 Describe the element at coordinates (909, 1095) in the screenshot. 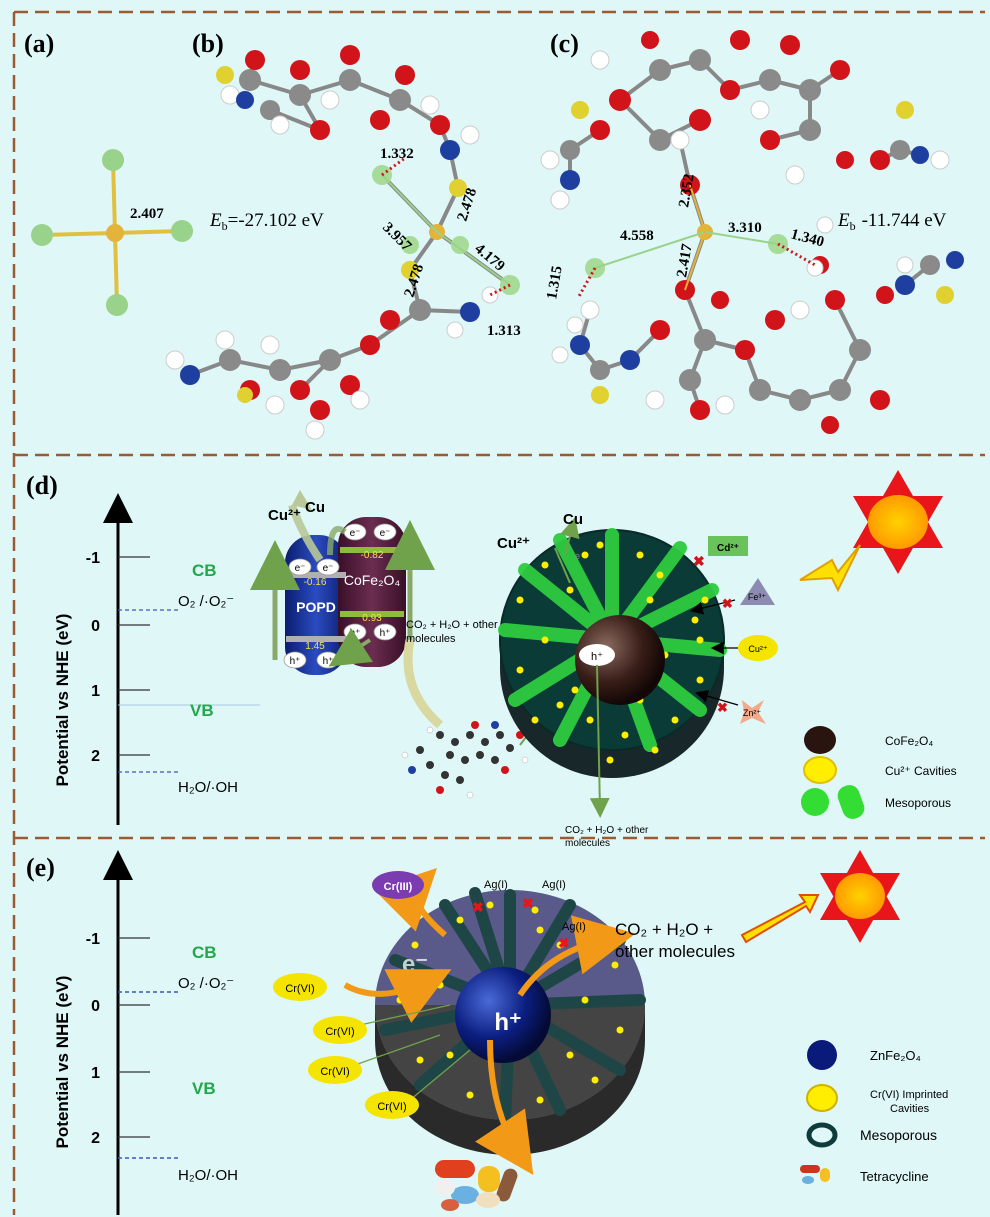

I see `legend-cavity-label: Cr(VI) Imprinted` at that location.